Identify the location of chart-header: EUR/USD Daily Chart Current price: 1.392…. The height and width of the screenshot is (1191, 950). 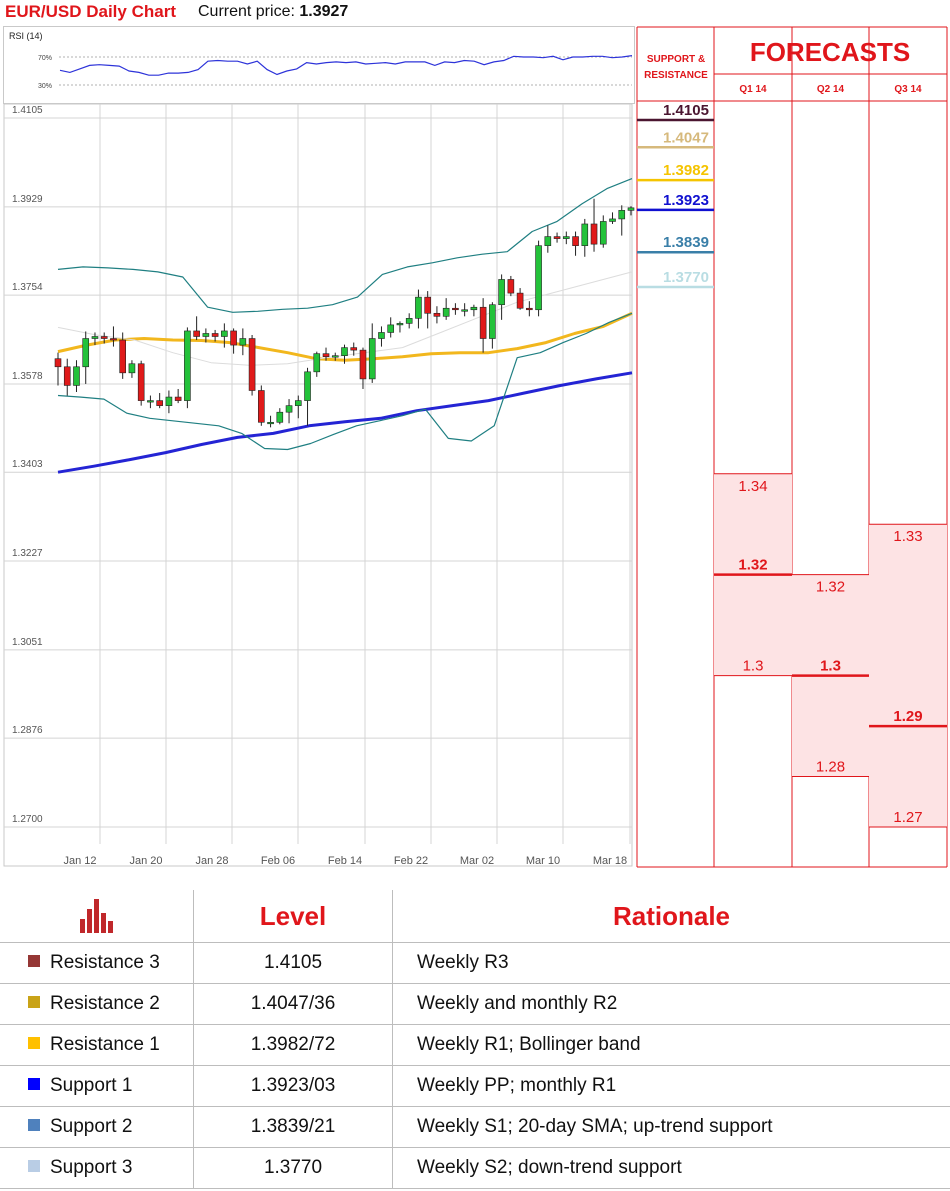
(176, 12).